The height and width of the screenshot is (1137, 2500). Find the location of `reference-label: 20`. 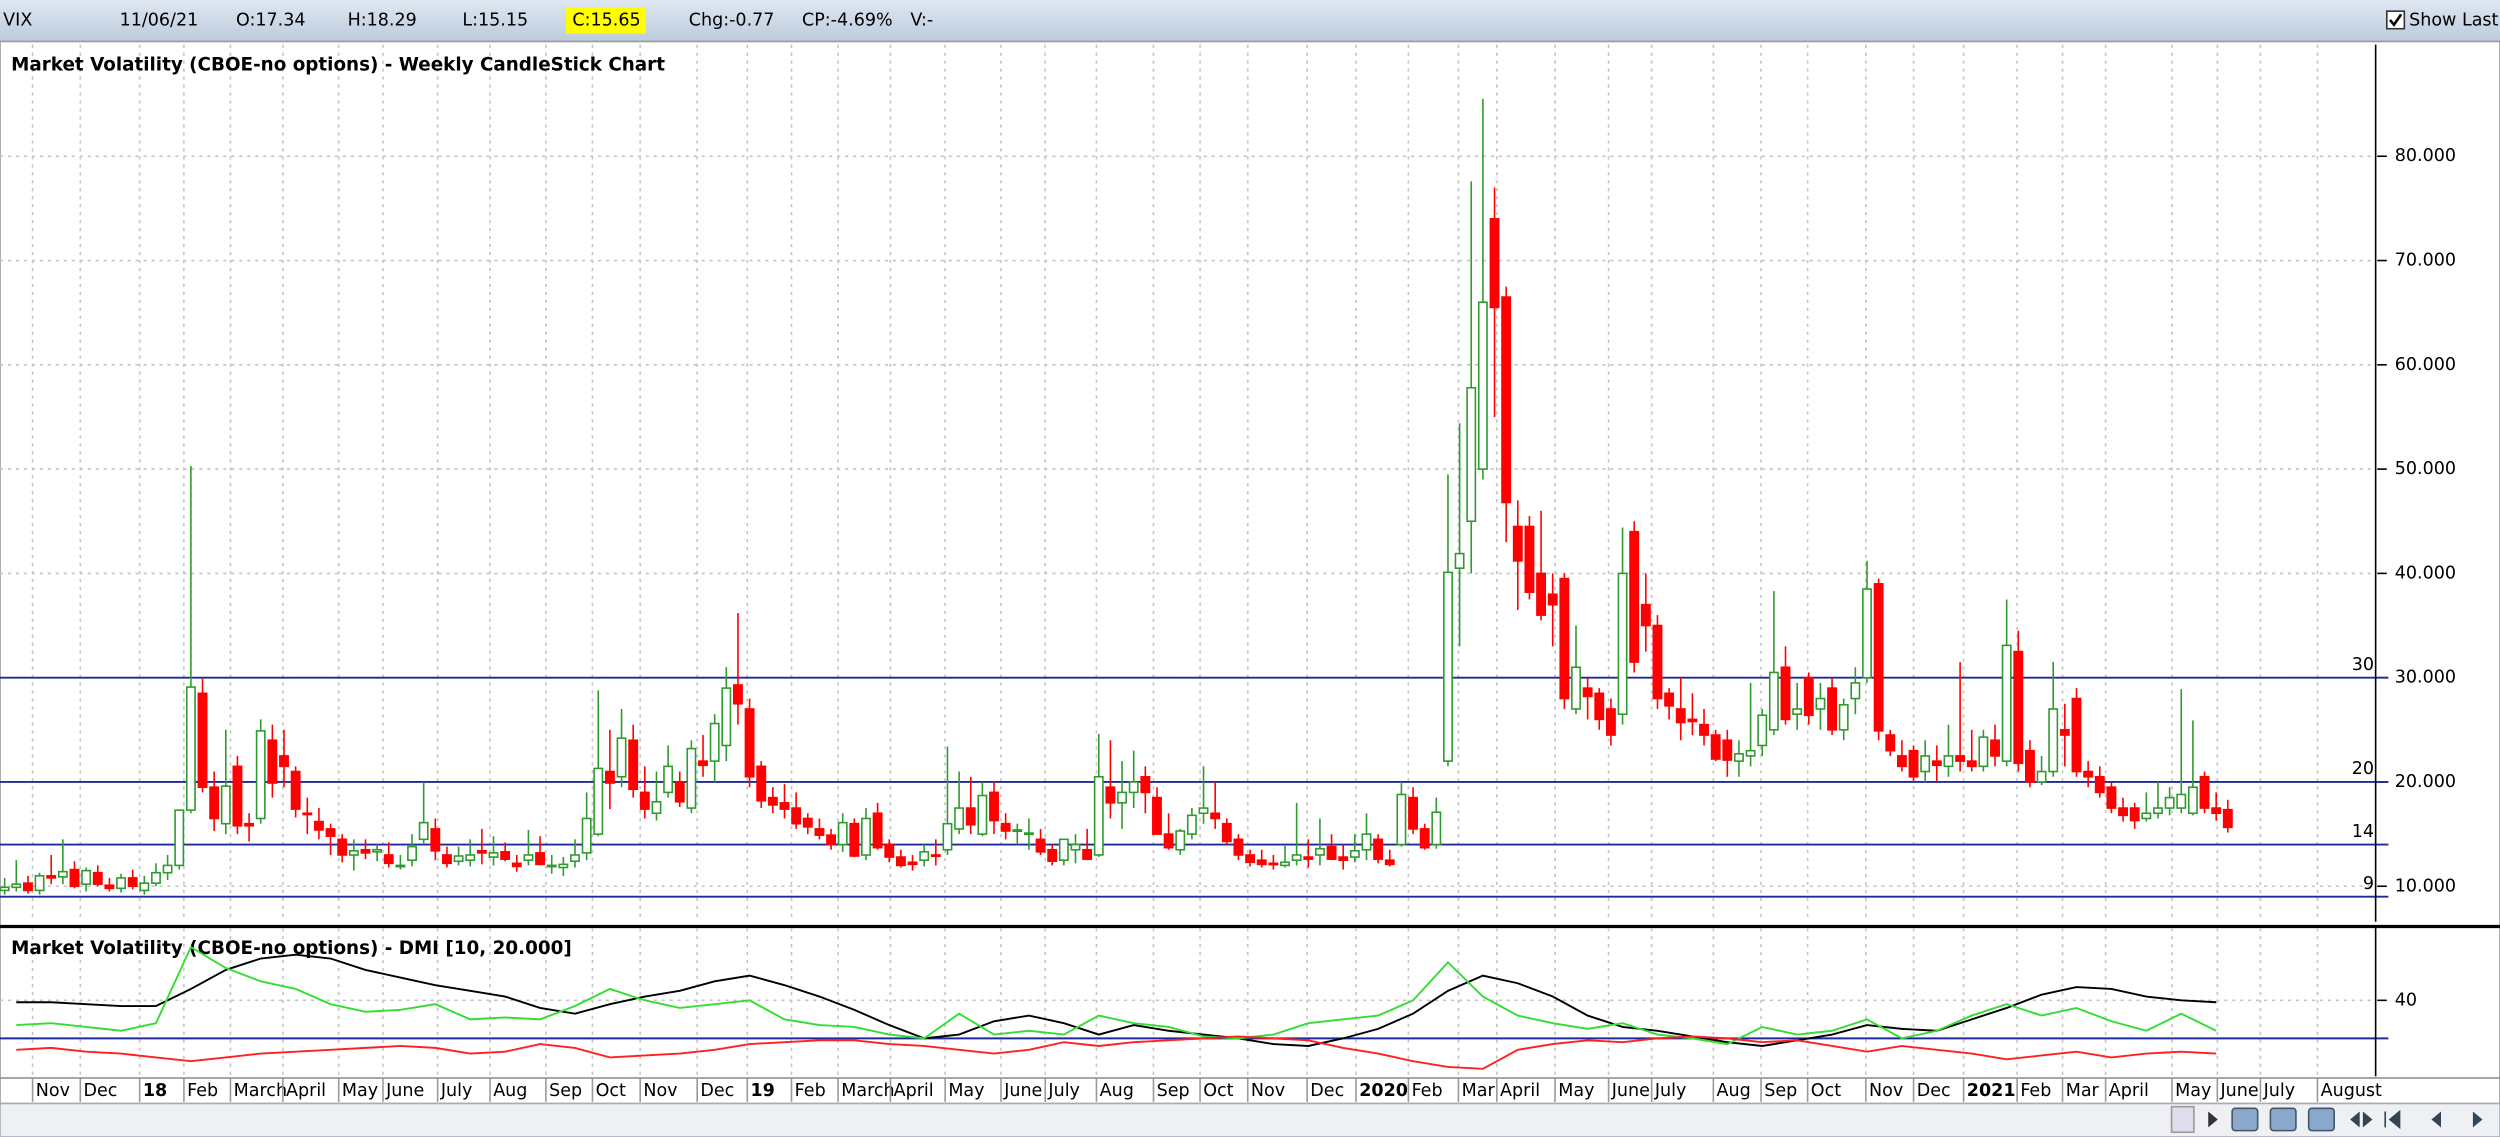

reference-label: 20 is located at coordinates (2363, 769).